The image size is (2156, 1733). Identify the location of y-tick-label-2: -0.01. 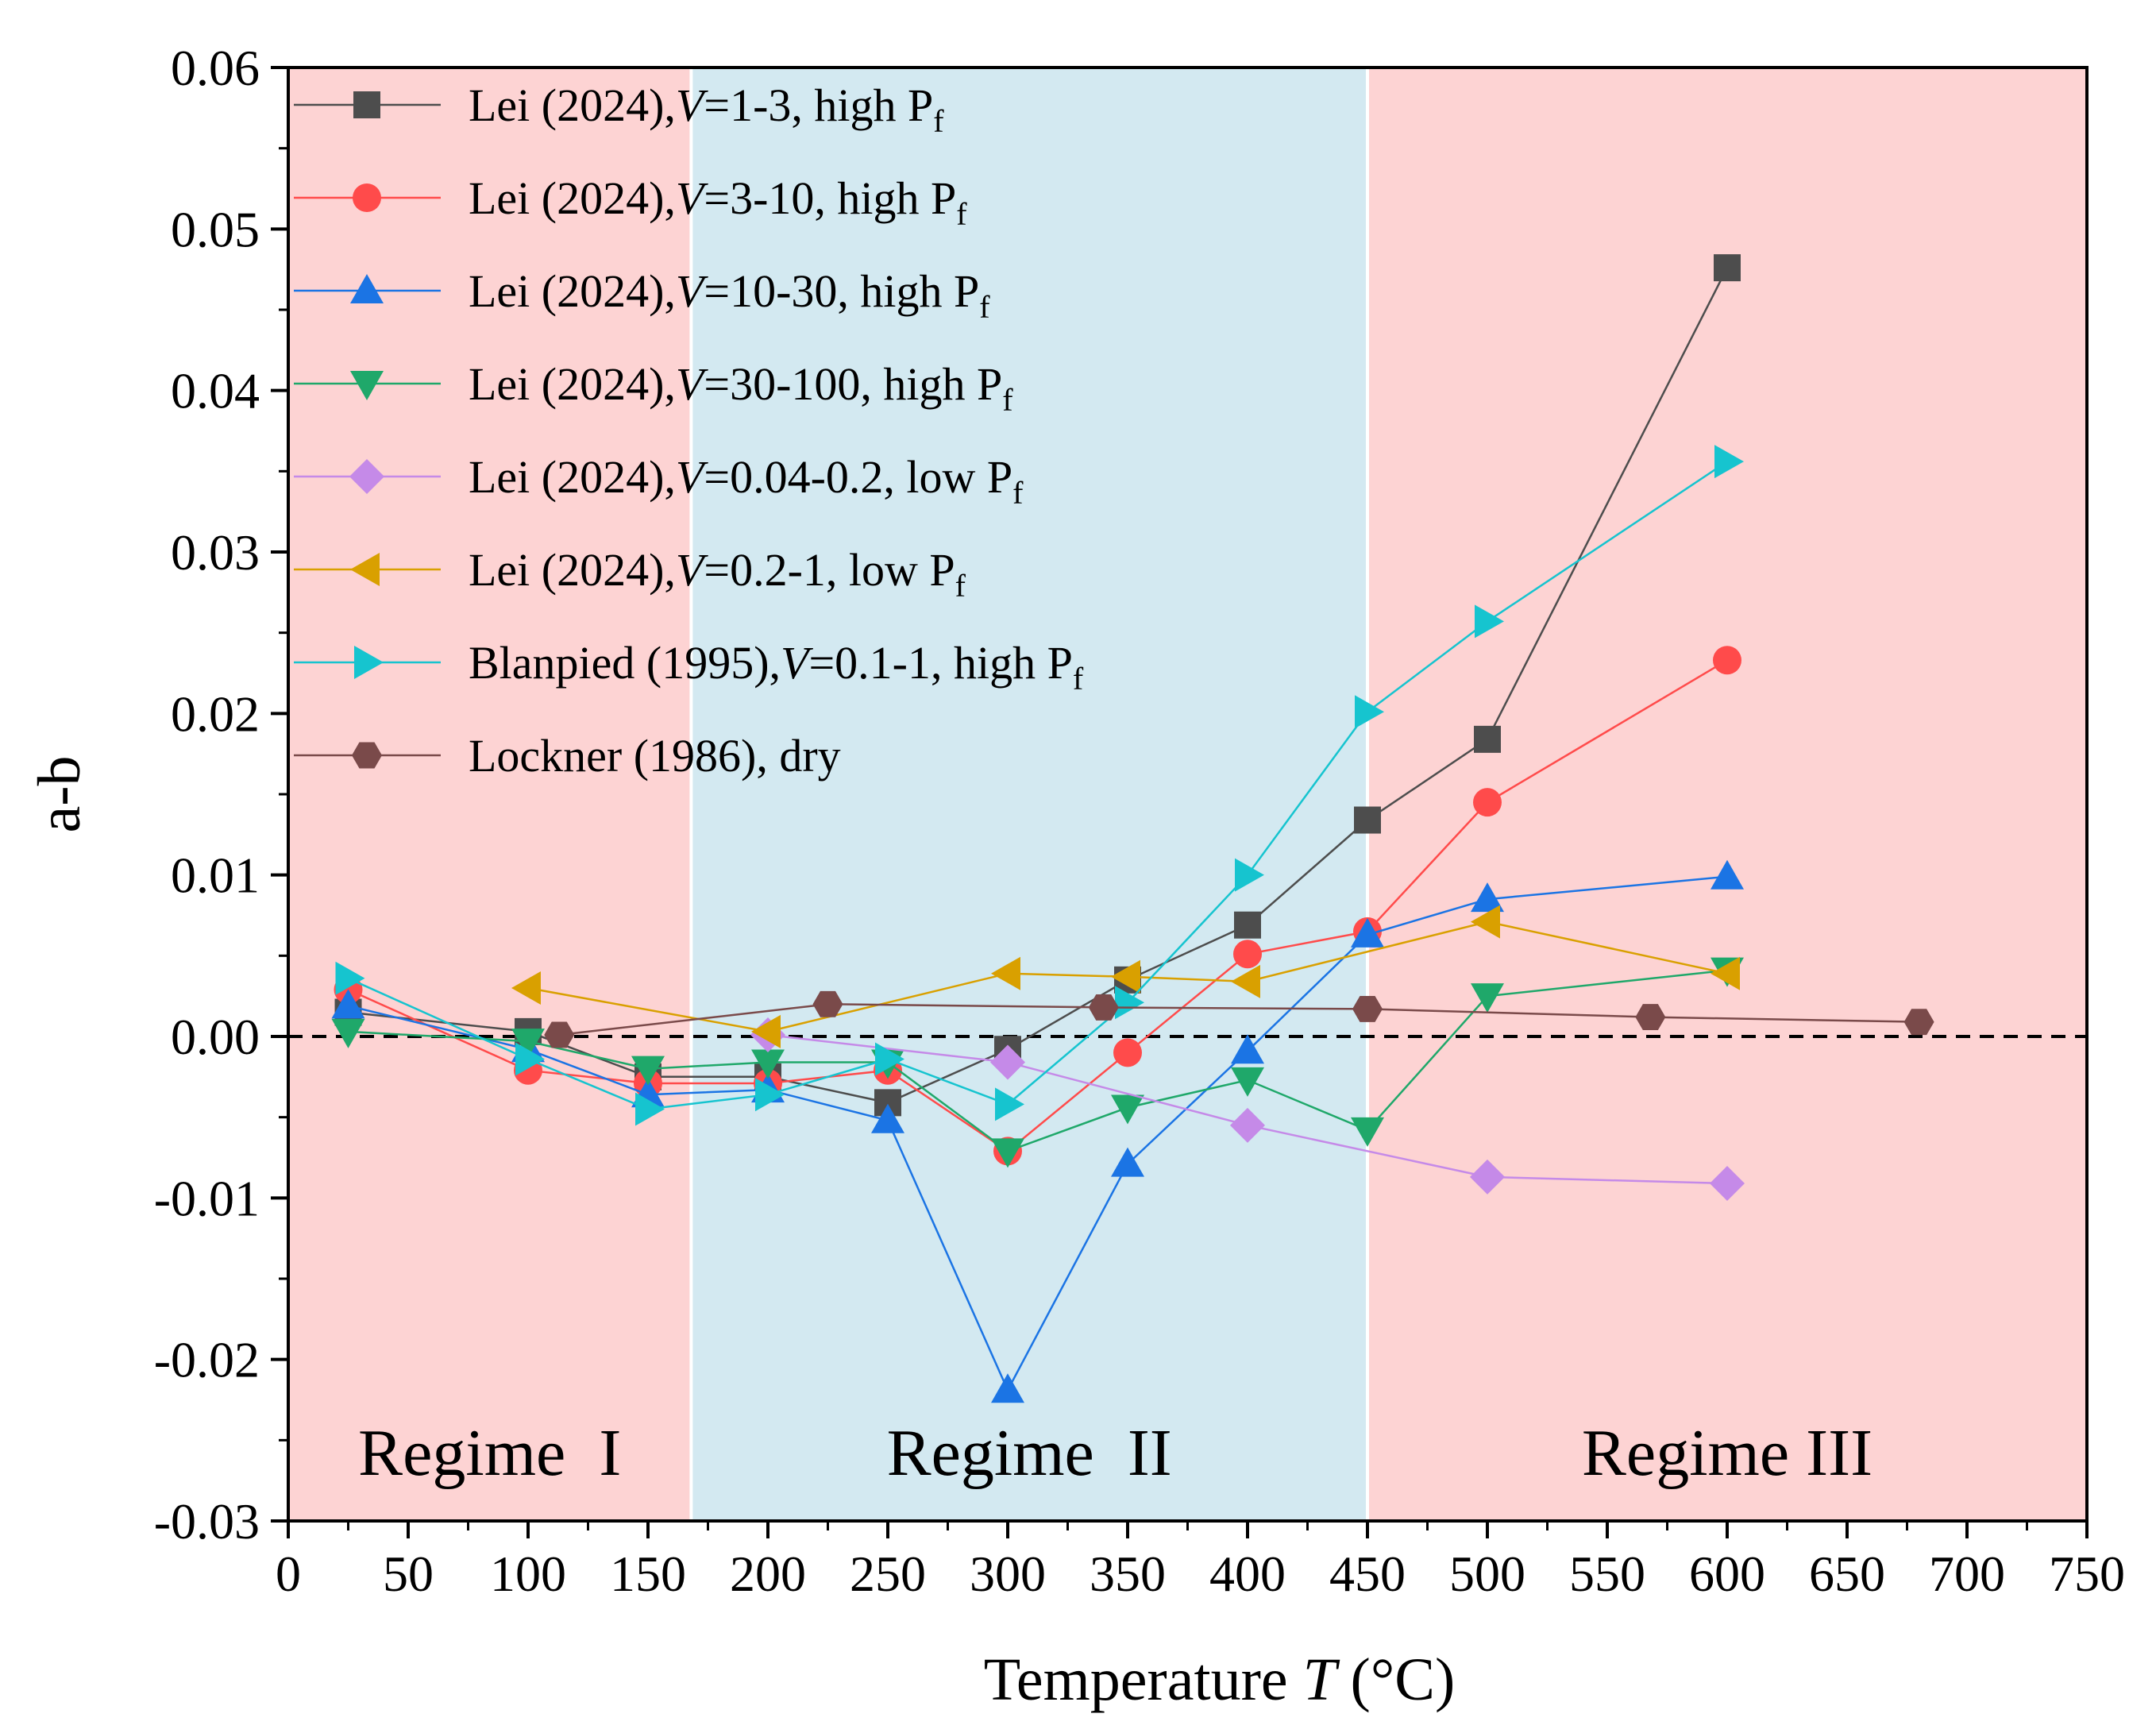
(207, 1198).